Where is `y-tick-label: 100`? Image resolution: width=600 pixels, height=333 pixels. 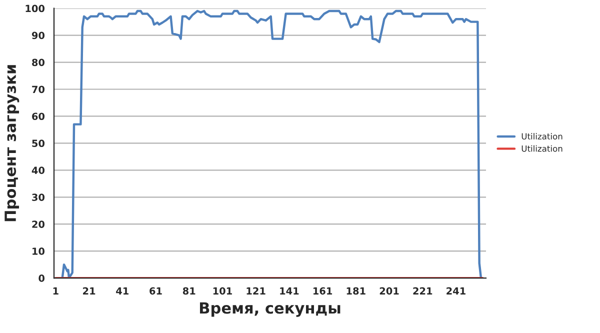
y-tick-label: 100 is located at coordinates (35, 8).